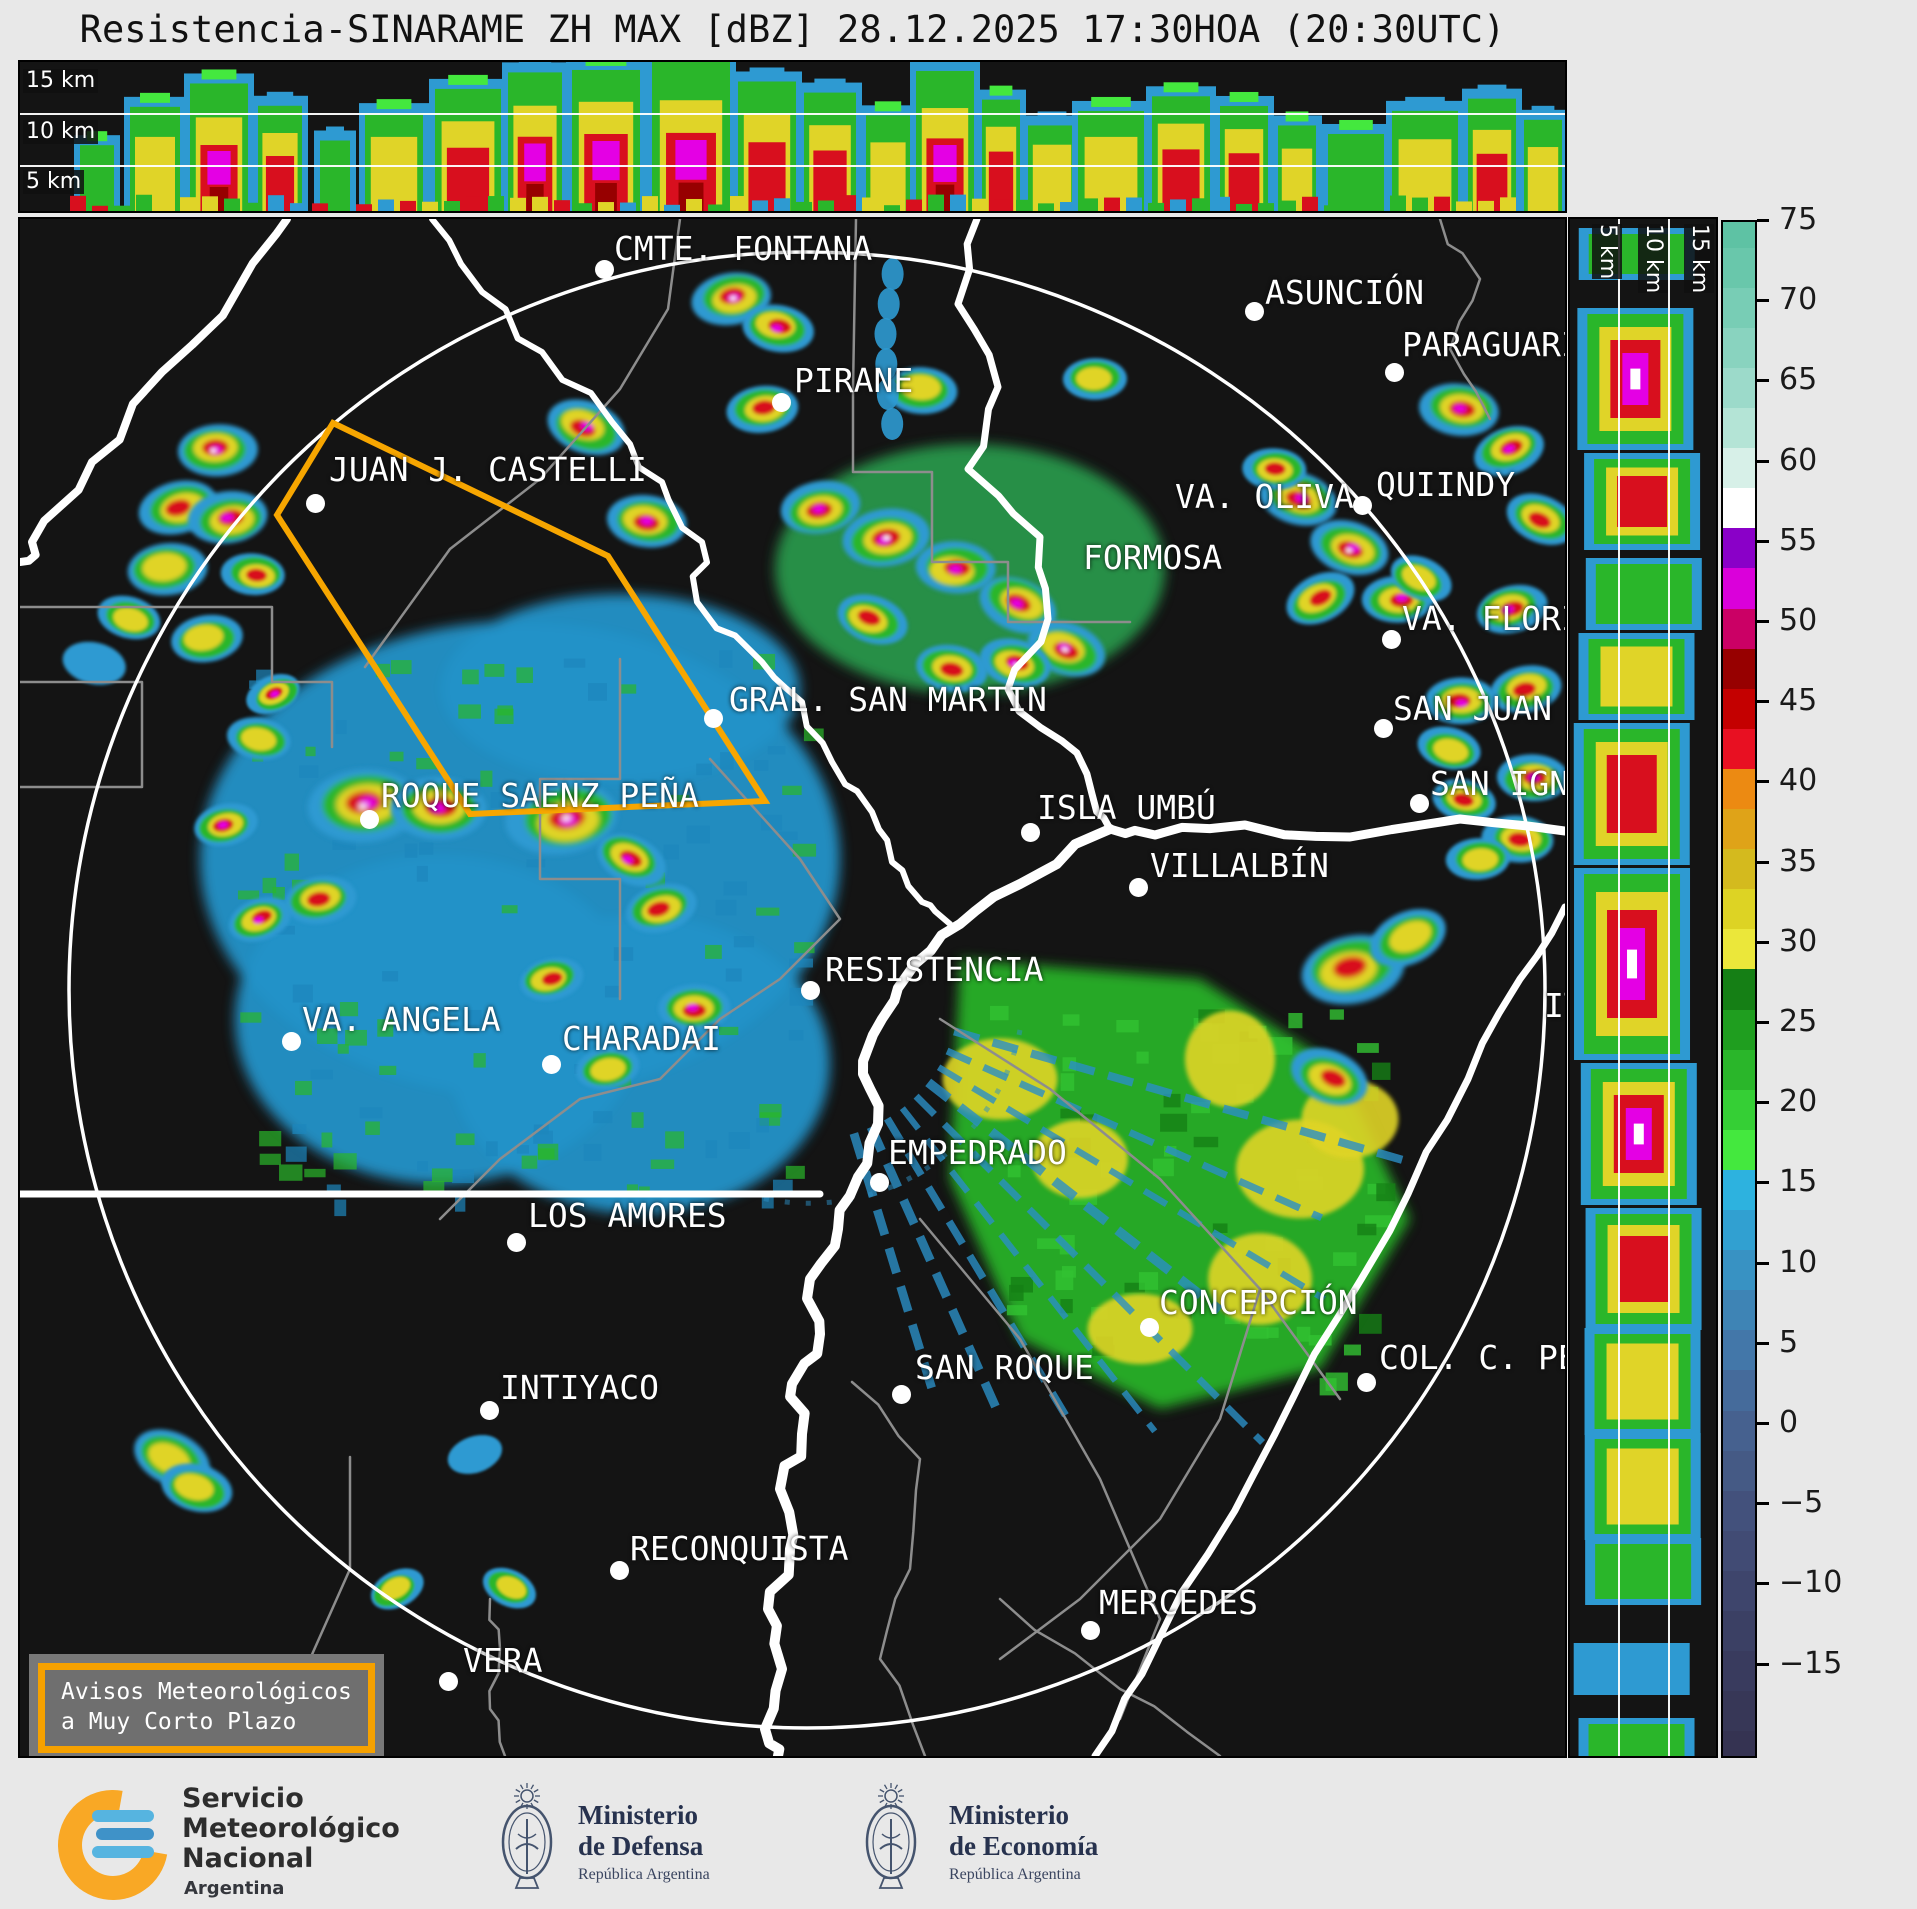  What do you see at coordinates (1669, 987) in the screenshot?
I see `altitude-gridline-10km-v` at bounding box center [1669, 987].